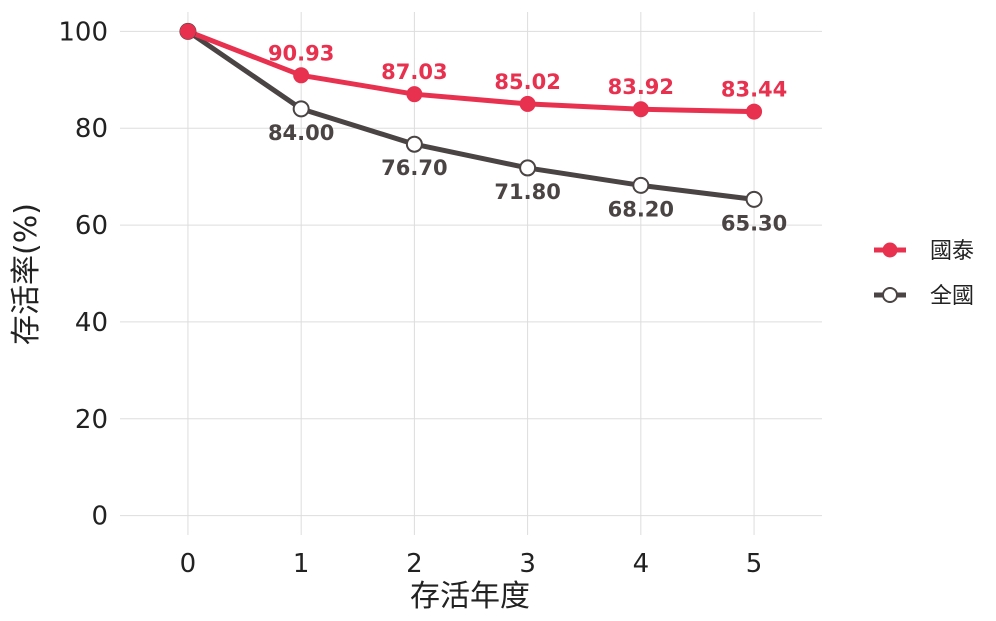  What do you see at coordinates (99, 517) in the screenshot?
I see `y-tick-label: 0` at bounding box center [99, 517].